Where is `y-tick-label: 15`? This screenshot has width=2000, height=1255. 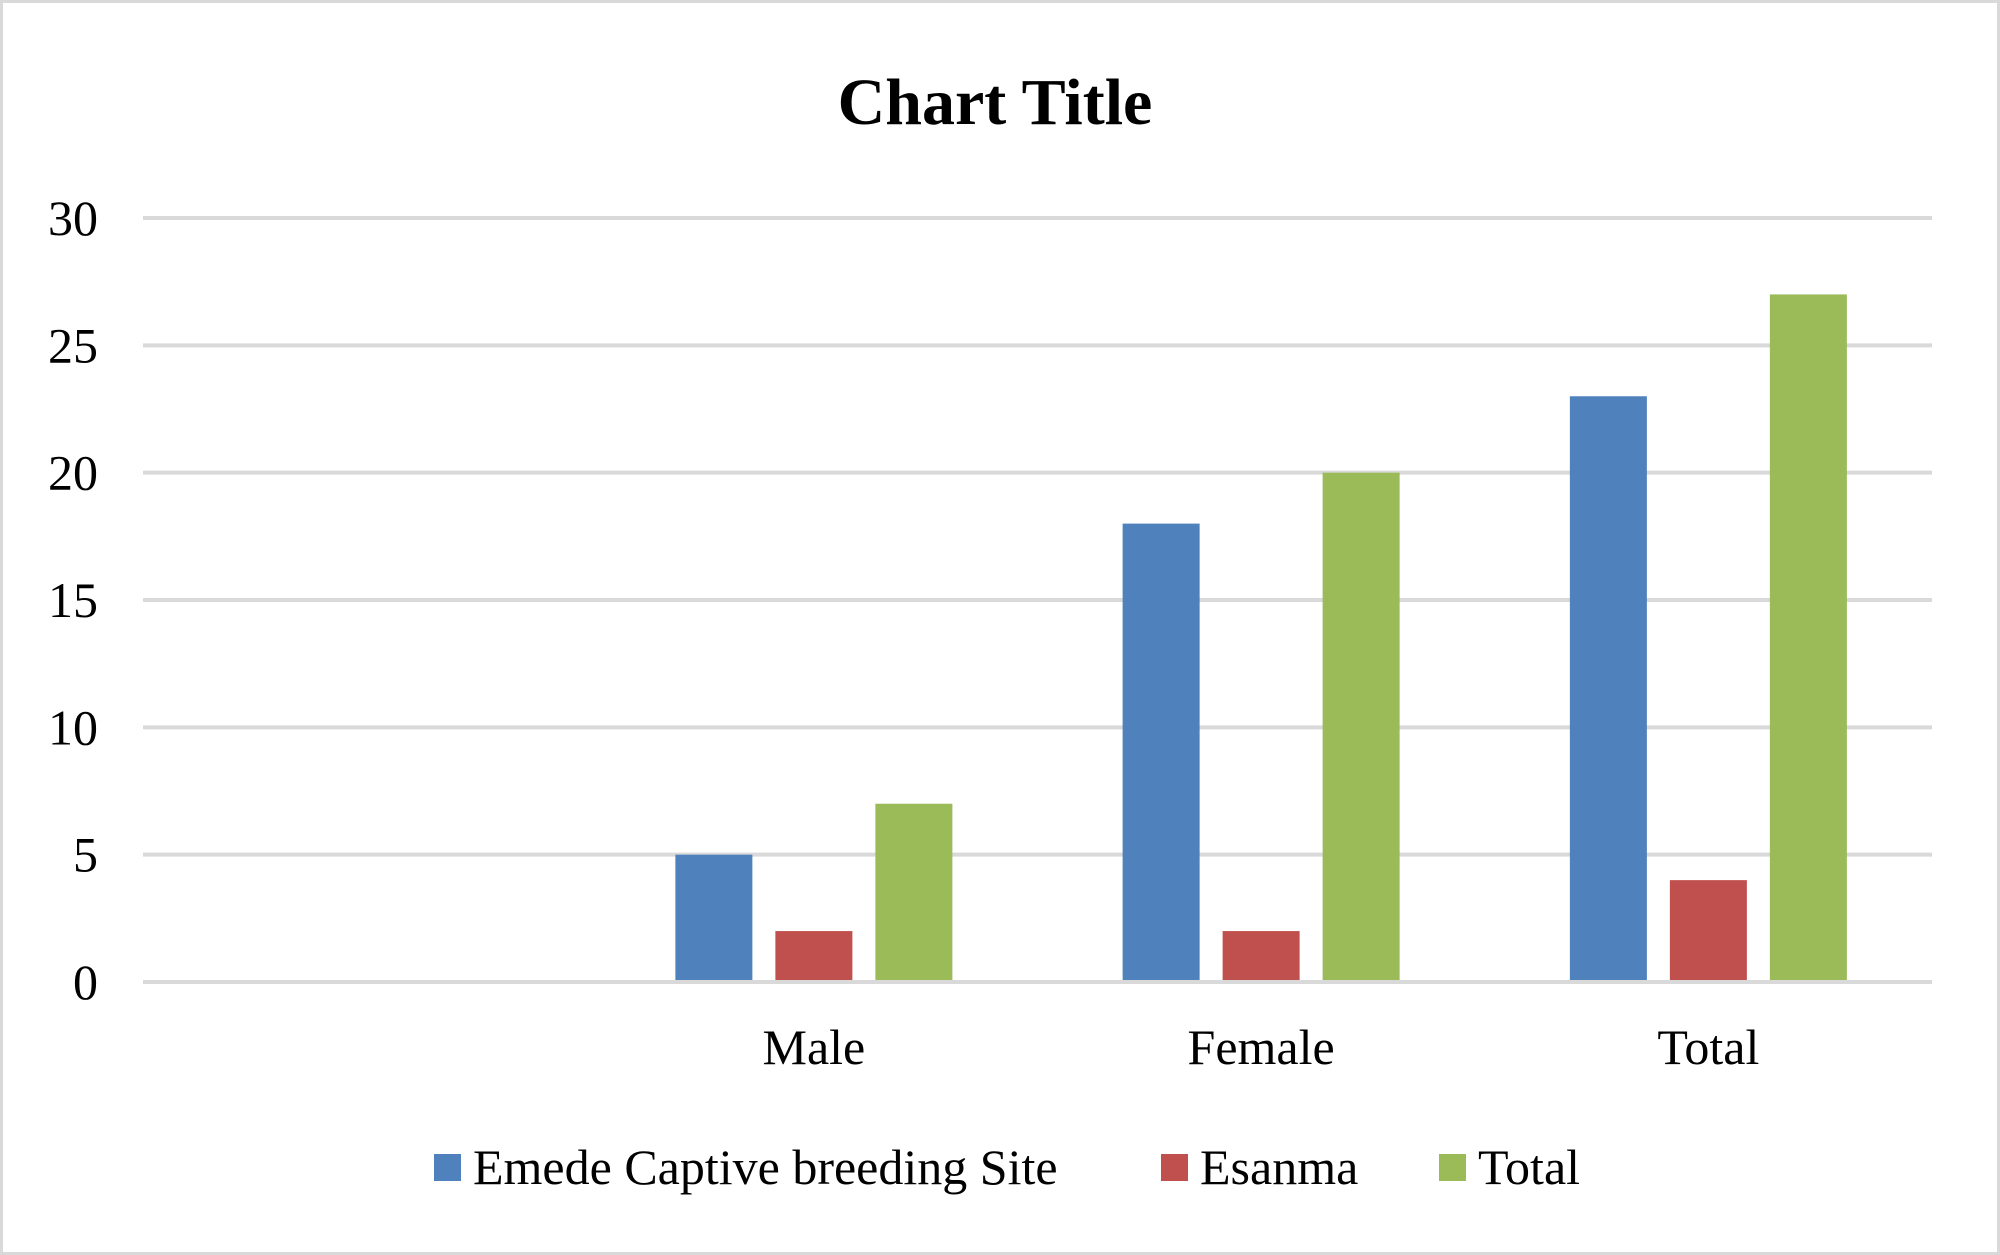
y-tick-label: 15 is located at coordinates (73, 600).